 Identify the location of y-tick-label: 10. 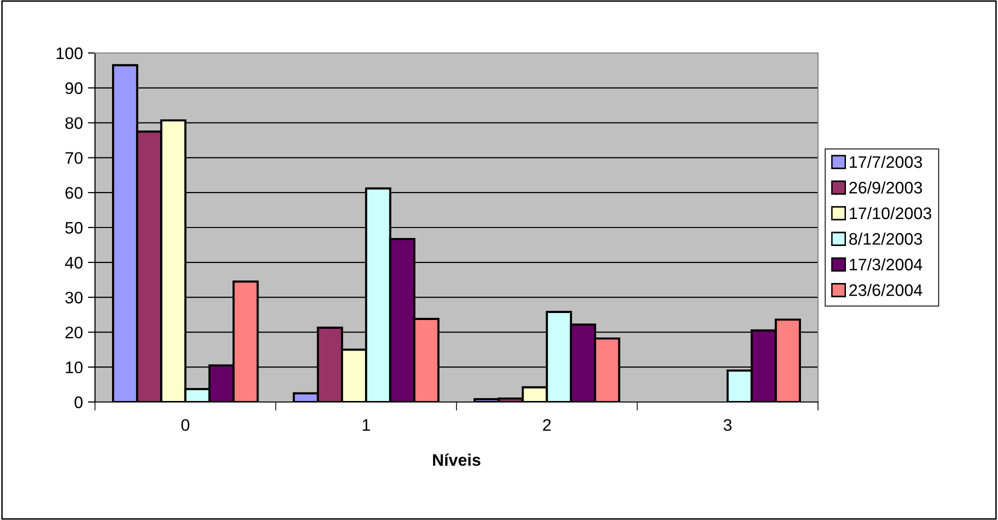
(74, 368).